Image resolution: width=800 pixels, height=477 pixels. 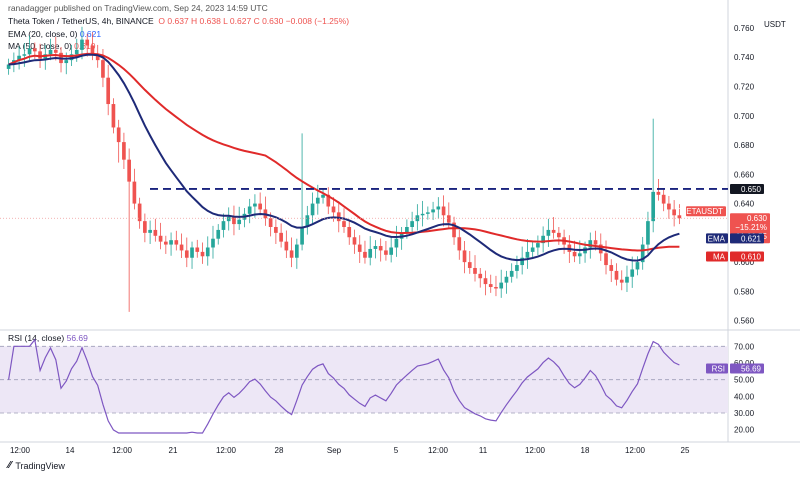 I want to click on time-axis-label: 11, so click(x=483, y=450).